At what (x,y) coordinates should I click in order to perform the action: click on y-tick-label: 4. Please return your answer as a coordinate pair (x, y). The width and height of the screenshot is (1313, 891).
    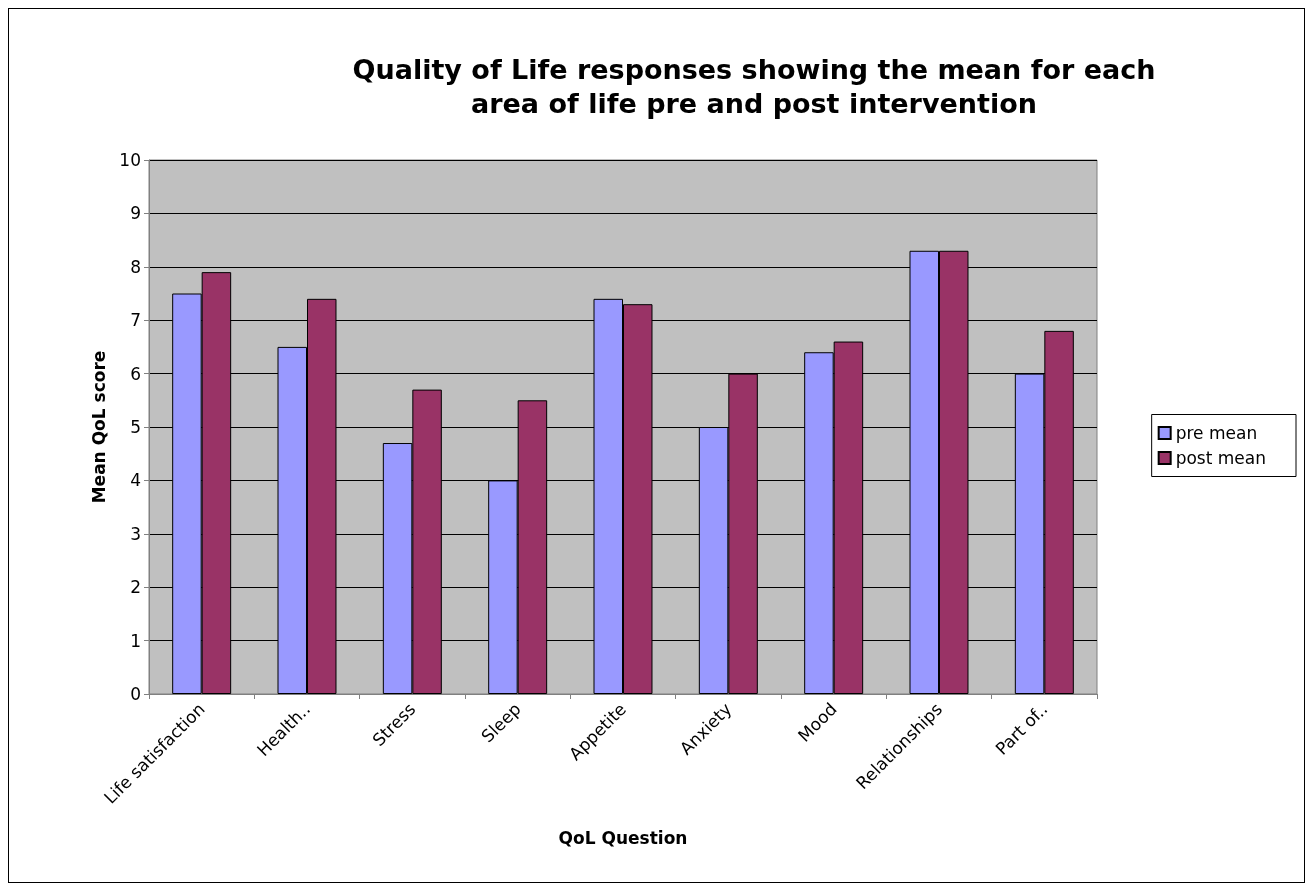
    Looking at the image, I should click on (135, 480).